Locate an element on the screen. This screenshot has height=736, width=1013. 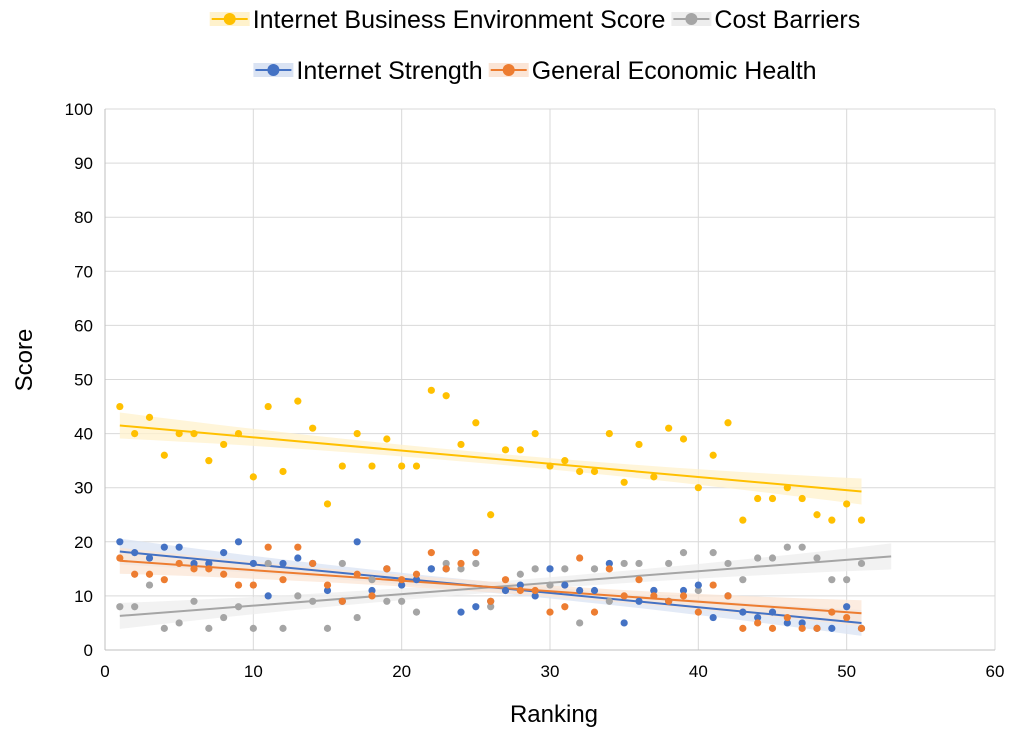
x-tick-label-1: 10 is located at coordinates (253, 671).